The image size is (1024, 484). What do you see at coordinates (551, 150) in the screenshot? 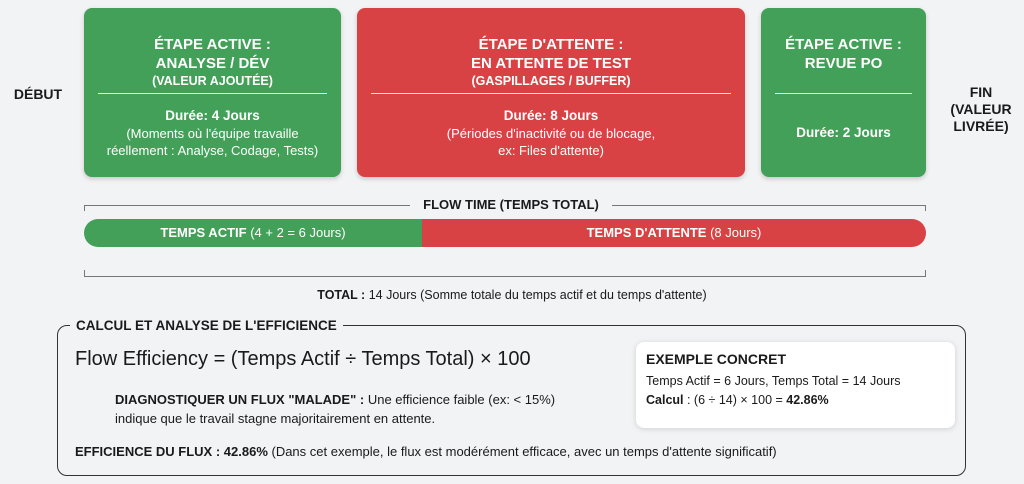
I see `stage-description: ex: Files d'attente)` at bounding box center [551, 150].